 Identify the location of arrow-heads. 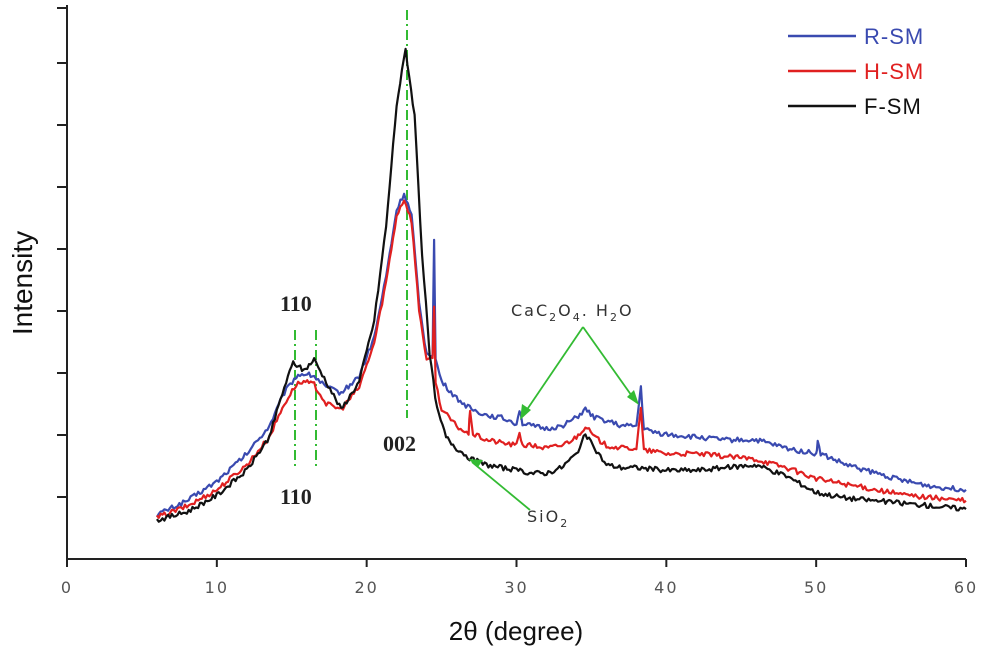
(553, 428).